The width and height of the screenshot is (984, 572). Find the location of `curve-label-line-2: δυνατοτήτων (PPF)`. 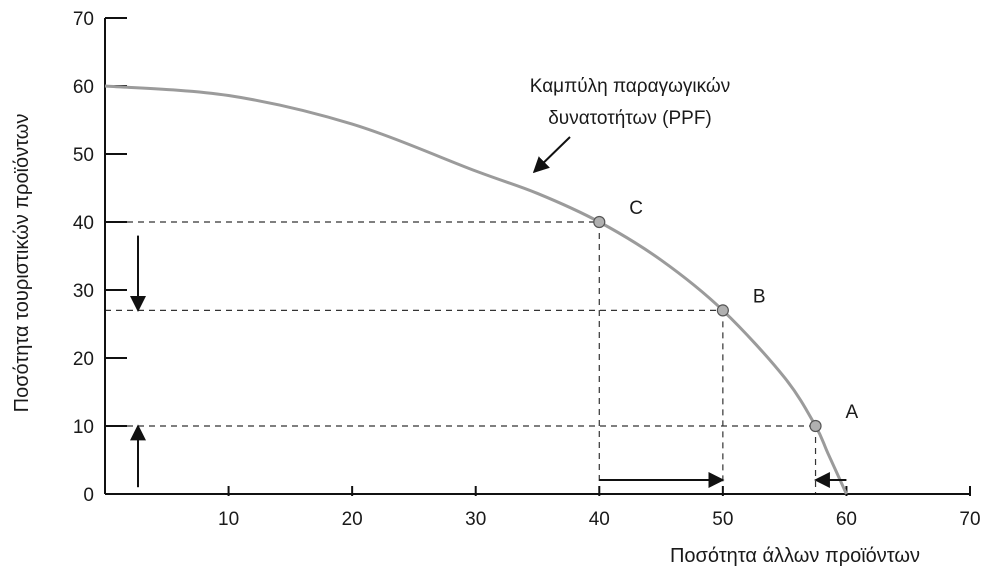

curve-label-line-2: δυνατοτήτων (PPF) is located at coordinates (630, 118).